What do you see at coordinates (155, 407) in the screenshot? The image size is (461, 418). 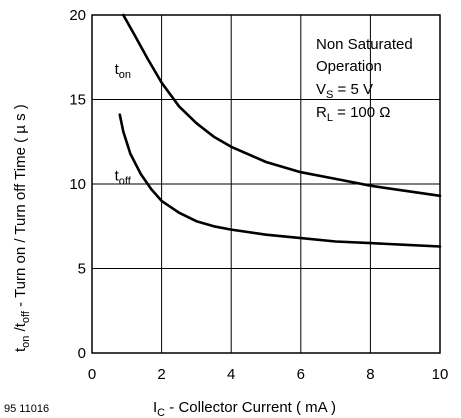 I see `x-axis-label-main: I` at bounding box center [155, 407].